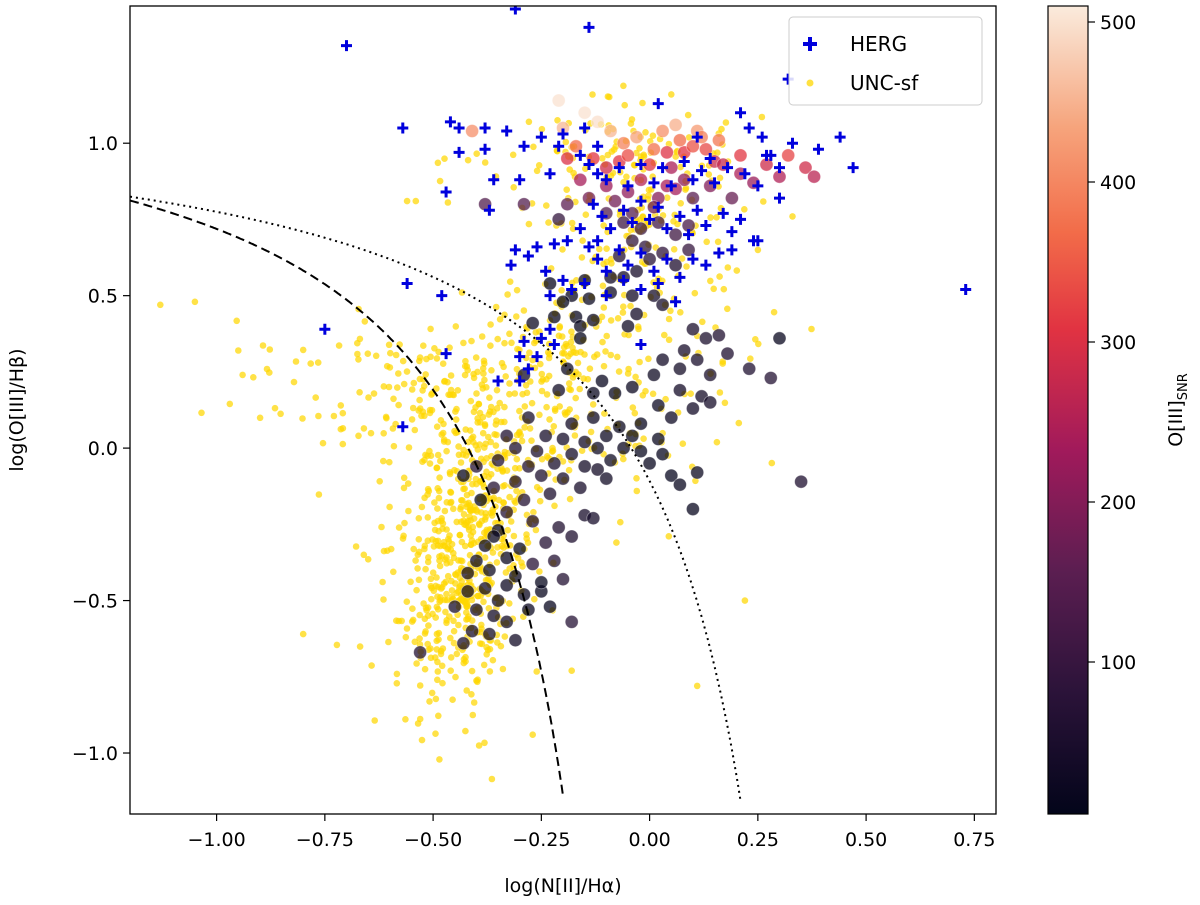 Image resolution: width=1200 pixels, height=905 pixels. I want to click on x-tick-label: −0.25, so click(541, 840).